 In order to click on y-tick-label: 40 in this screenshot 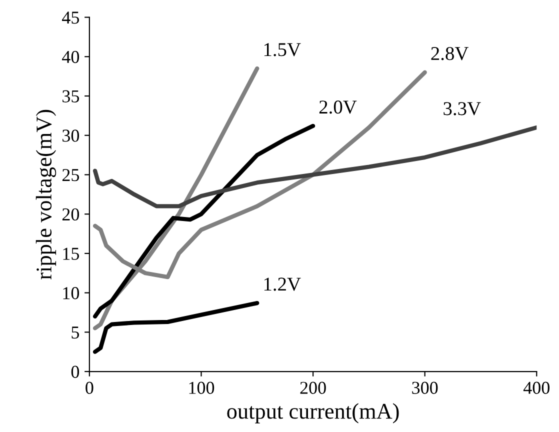, I will do `click(71, 57)`.